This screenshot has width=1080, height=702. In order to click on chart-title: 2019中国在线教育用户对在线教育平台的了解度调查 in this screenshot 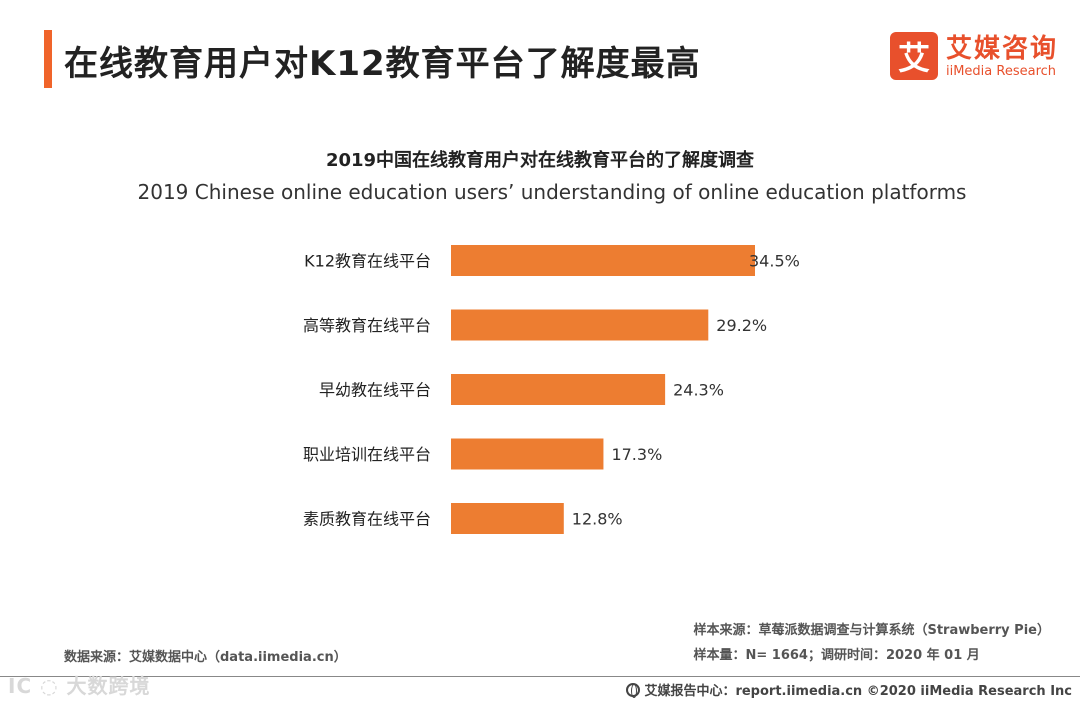, I will do `click(540, 160)`.